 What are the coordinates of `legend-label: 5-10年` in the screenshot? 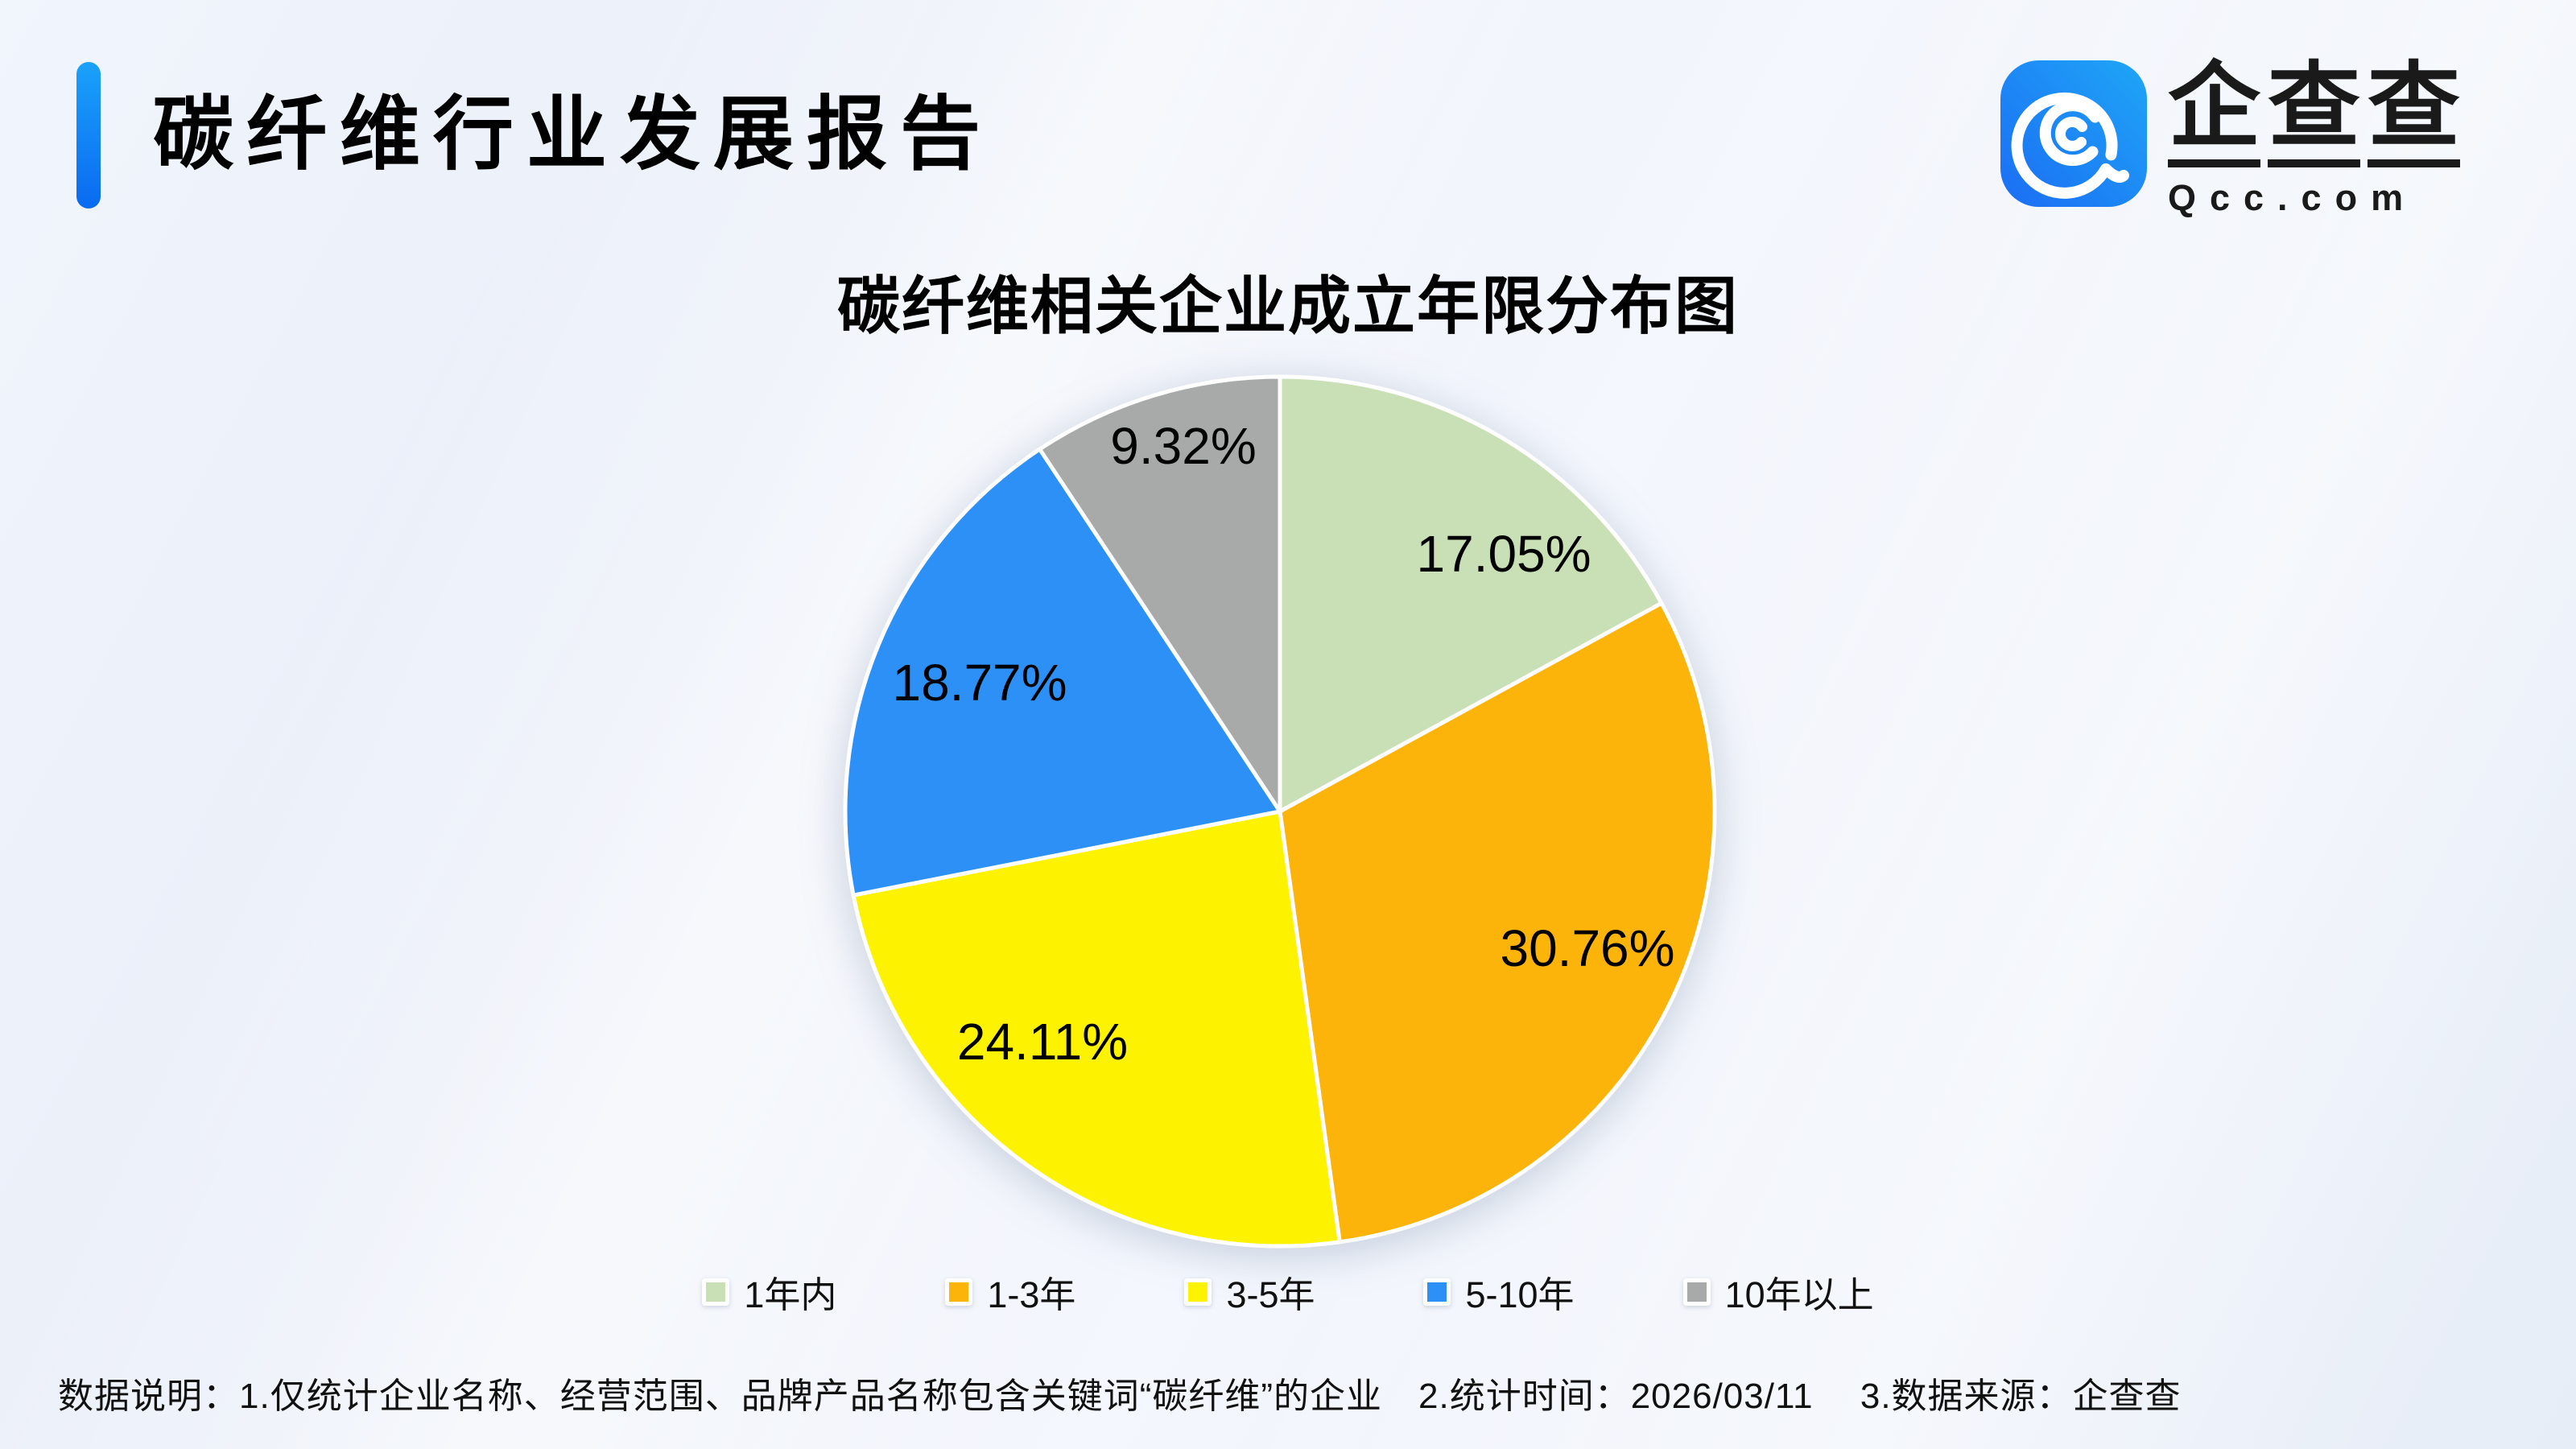 It's located at (1520, 1294).